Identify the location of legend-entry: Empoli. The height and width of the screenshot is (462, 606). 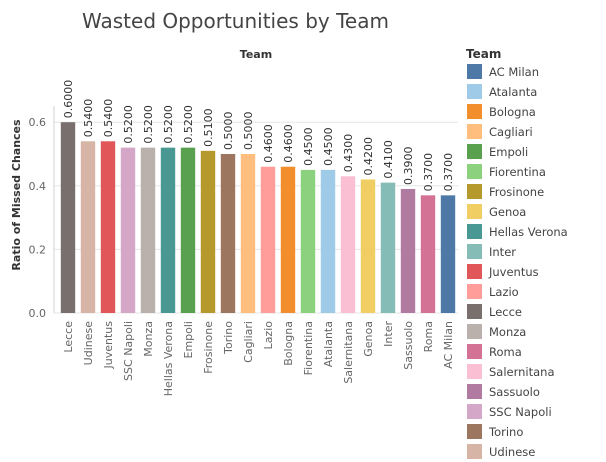
(508, 152).